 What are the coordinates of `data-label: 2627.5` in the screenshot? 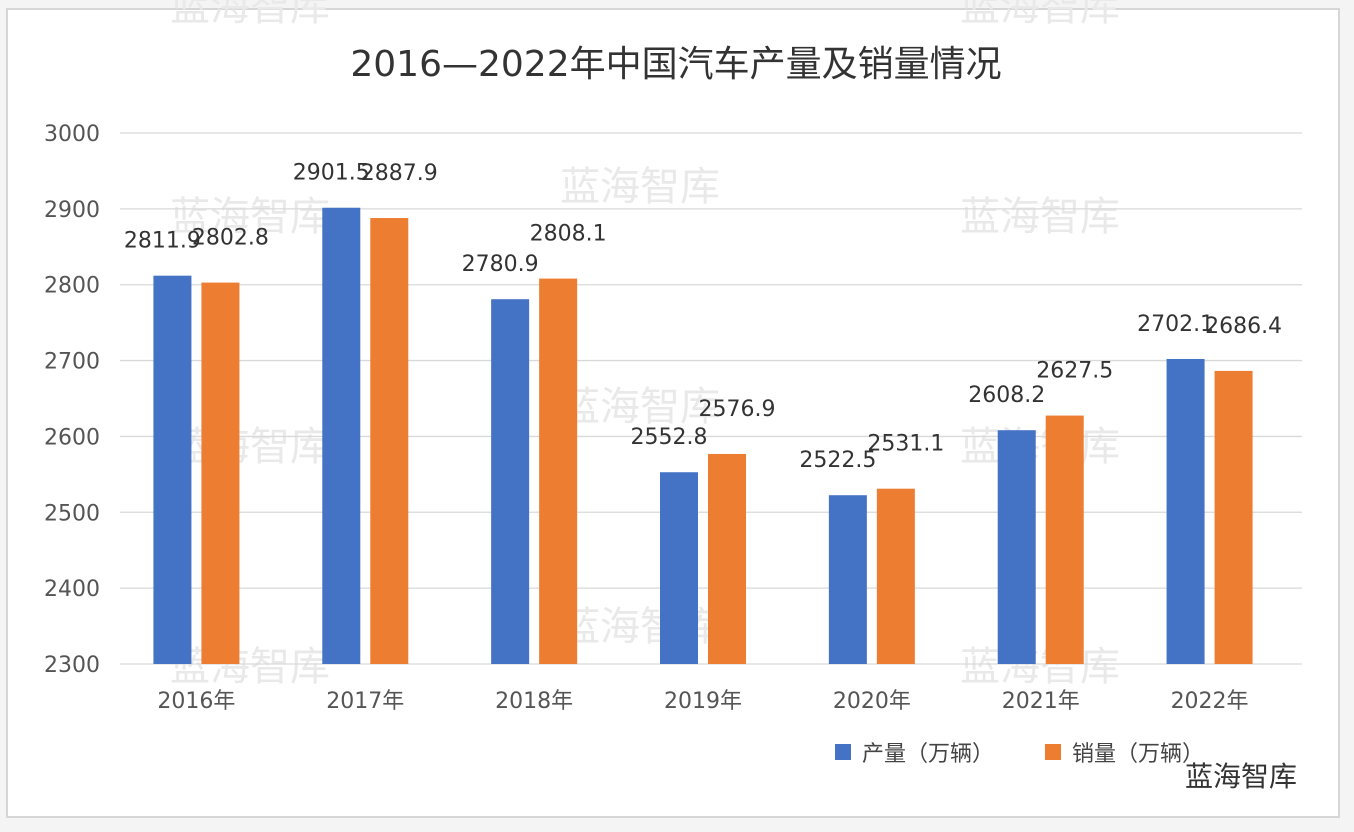 It's located at (1074, 371).